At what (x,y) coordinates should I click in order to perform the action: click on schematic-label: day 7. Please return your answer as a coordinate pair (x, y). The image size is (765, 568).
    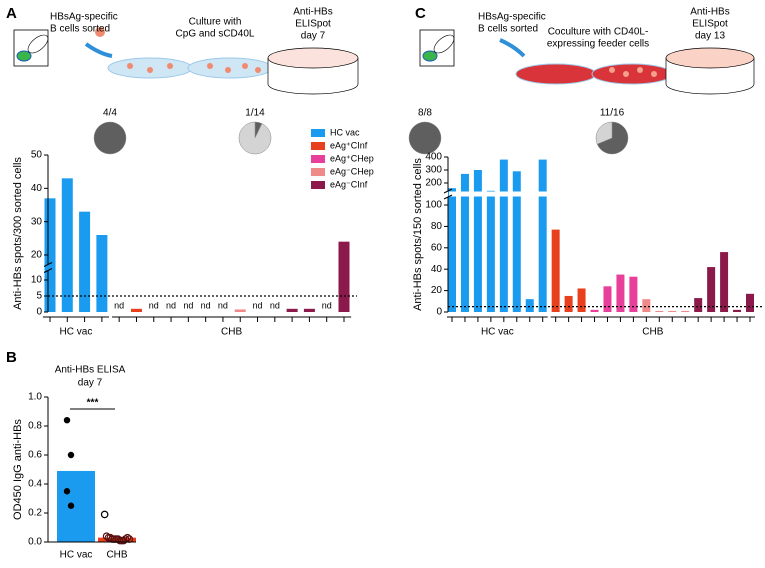
    Looking at the image, I should click on (313, 36).